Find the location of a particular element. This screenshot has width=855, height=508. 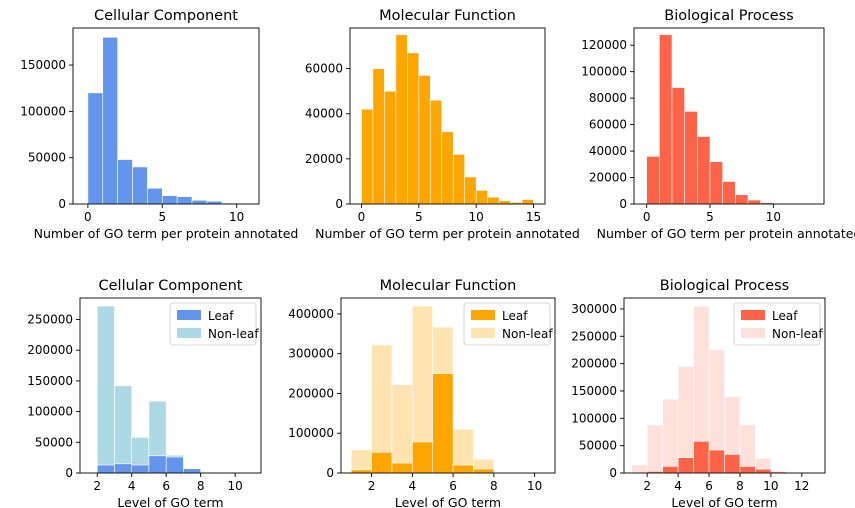

y-tick-label: 300000 is located at coordinates (594, 309).